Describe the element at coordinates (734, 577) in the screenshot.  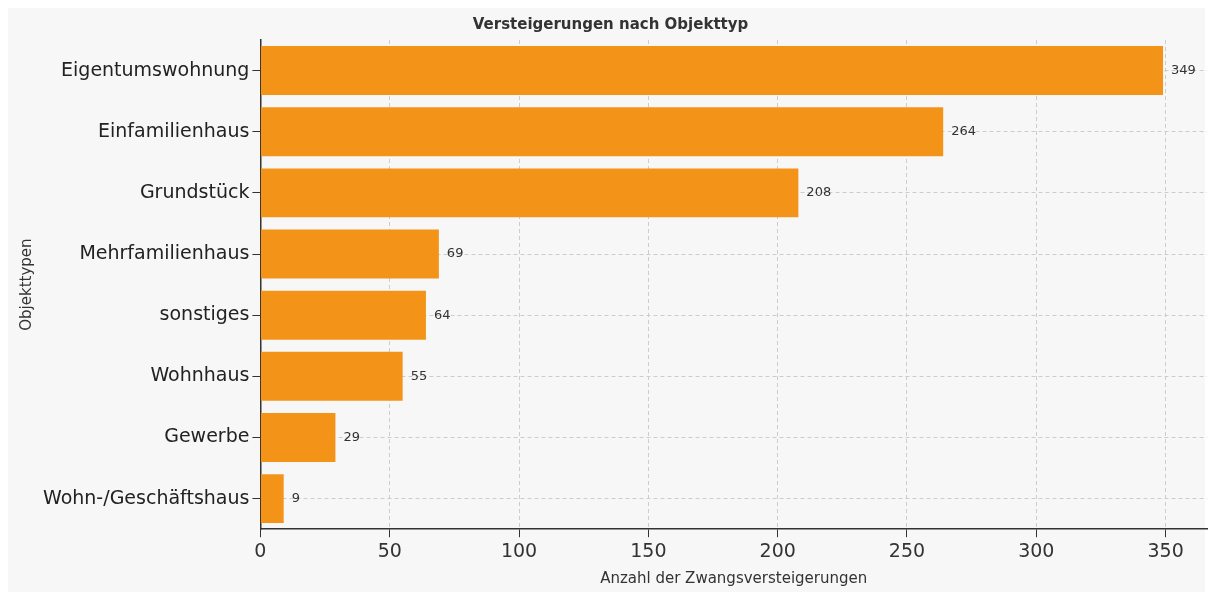
I see `x-axis-title: Anzahl der Zwangsversteigerungen` at that location.